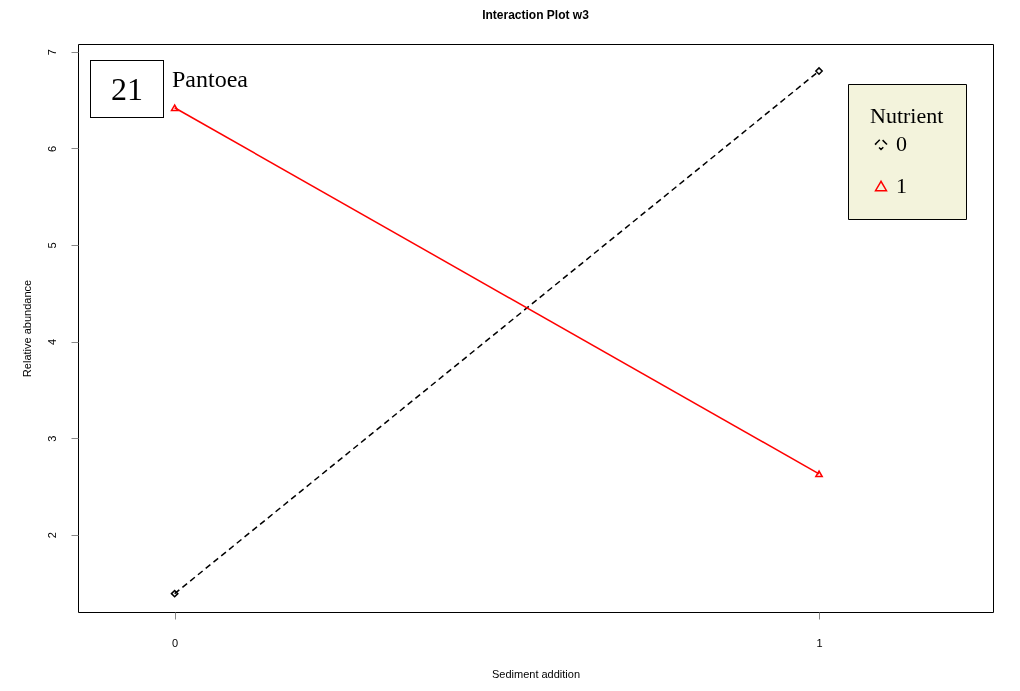 The height and width of the screenshot is (691, 1020). Describe the element at coordinates (907, 115) in the screenshot. I see `legend-title: Nutrient` at that location.